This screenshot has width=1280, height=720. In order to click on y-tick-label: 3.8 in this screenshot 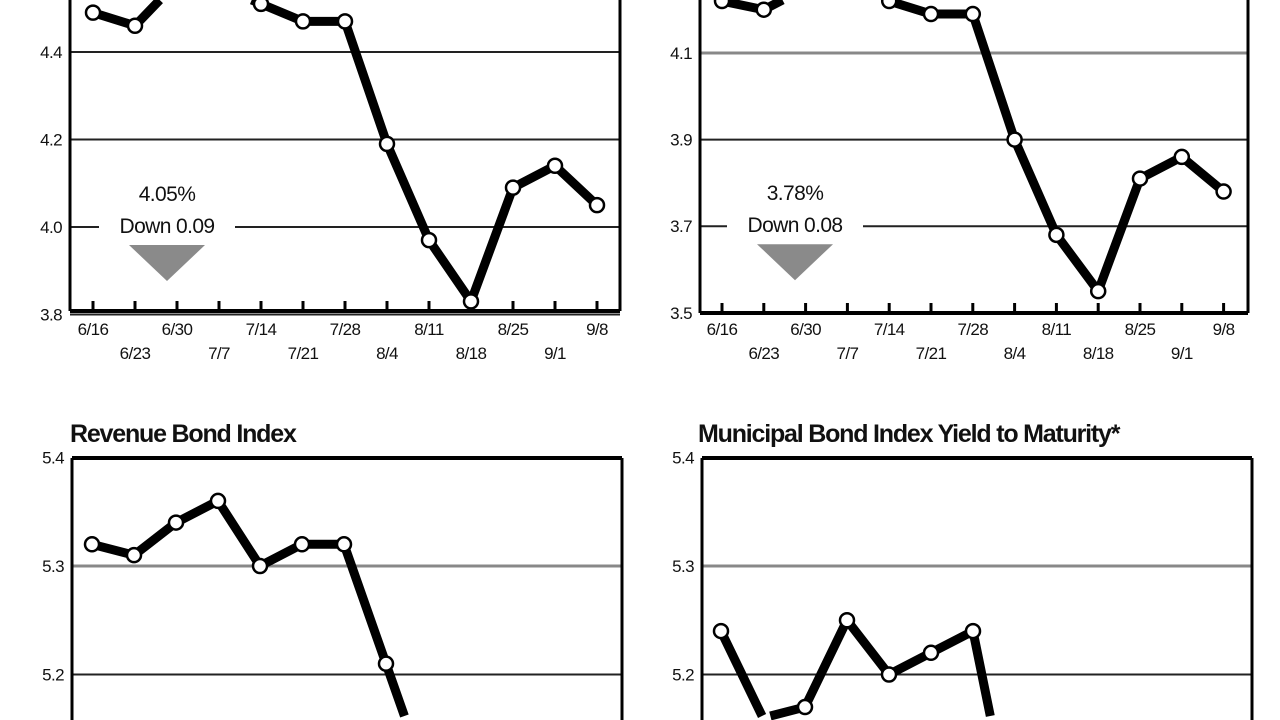, I will do `click(51, 315)`.